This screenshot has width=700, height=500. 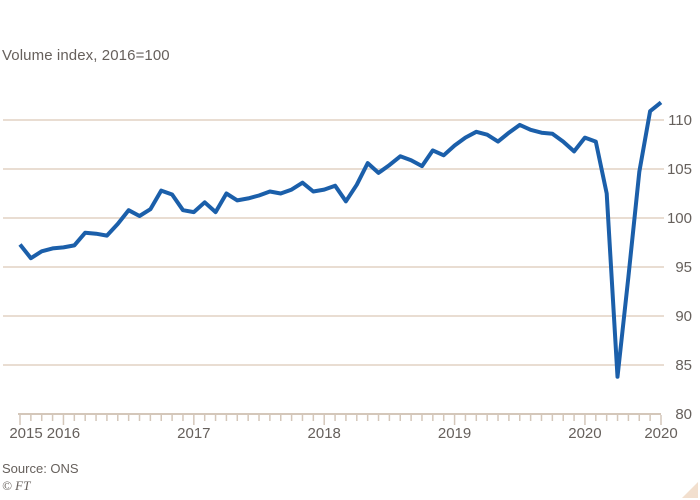 What do you see at coordinates (193, 433) in the screenshot?
I see `x-axis-label: 2017` at bounding box center [193, 433].